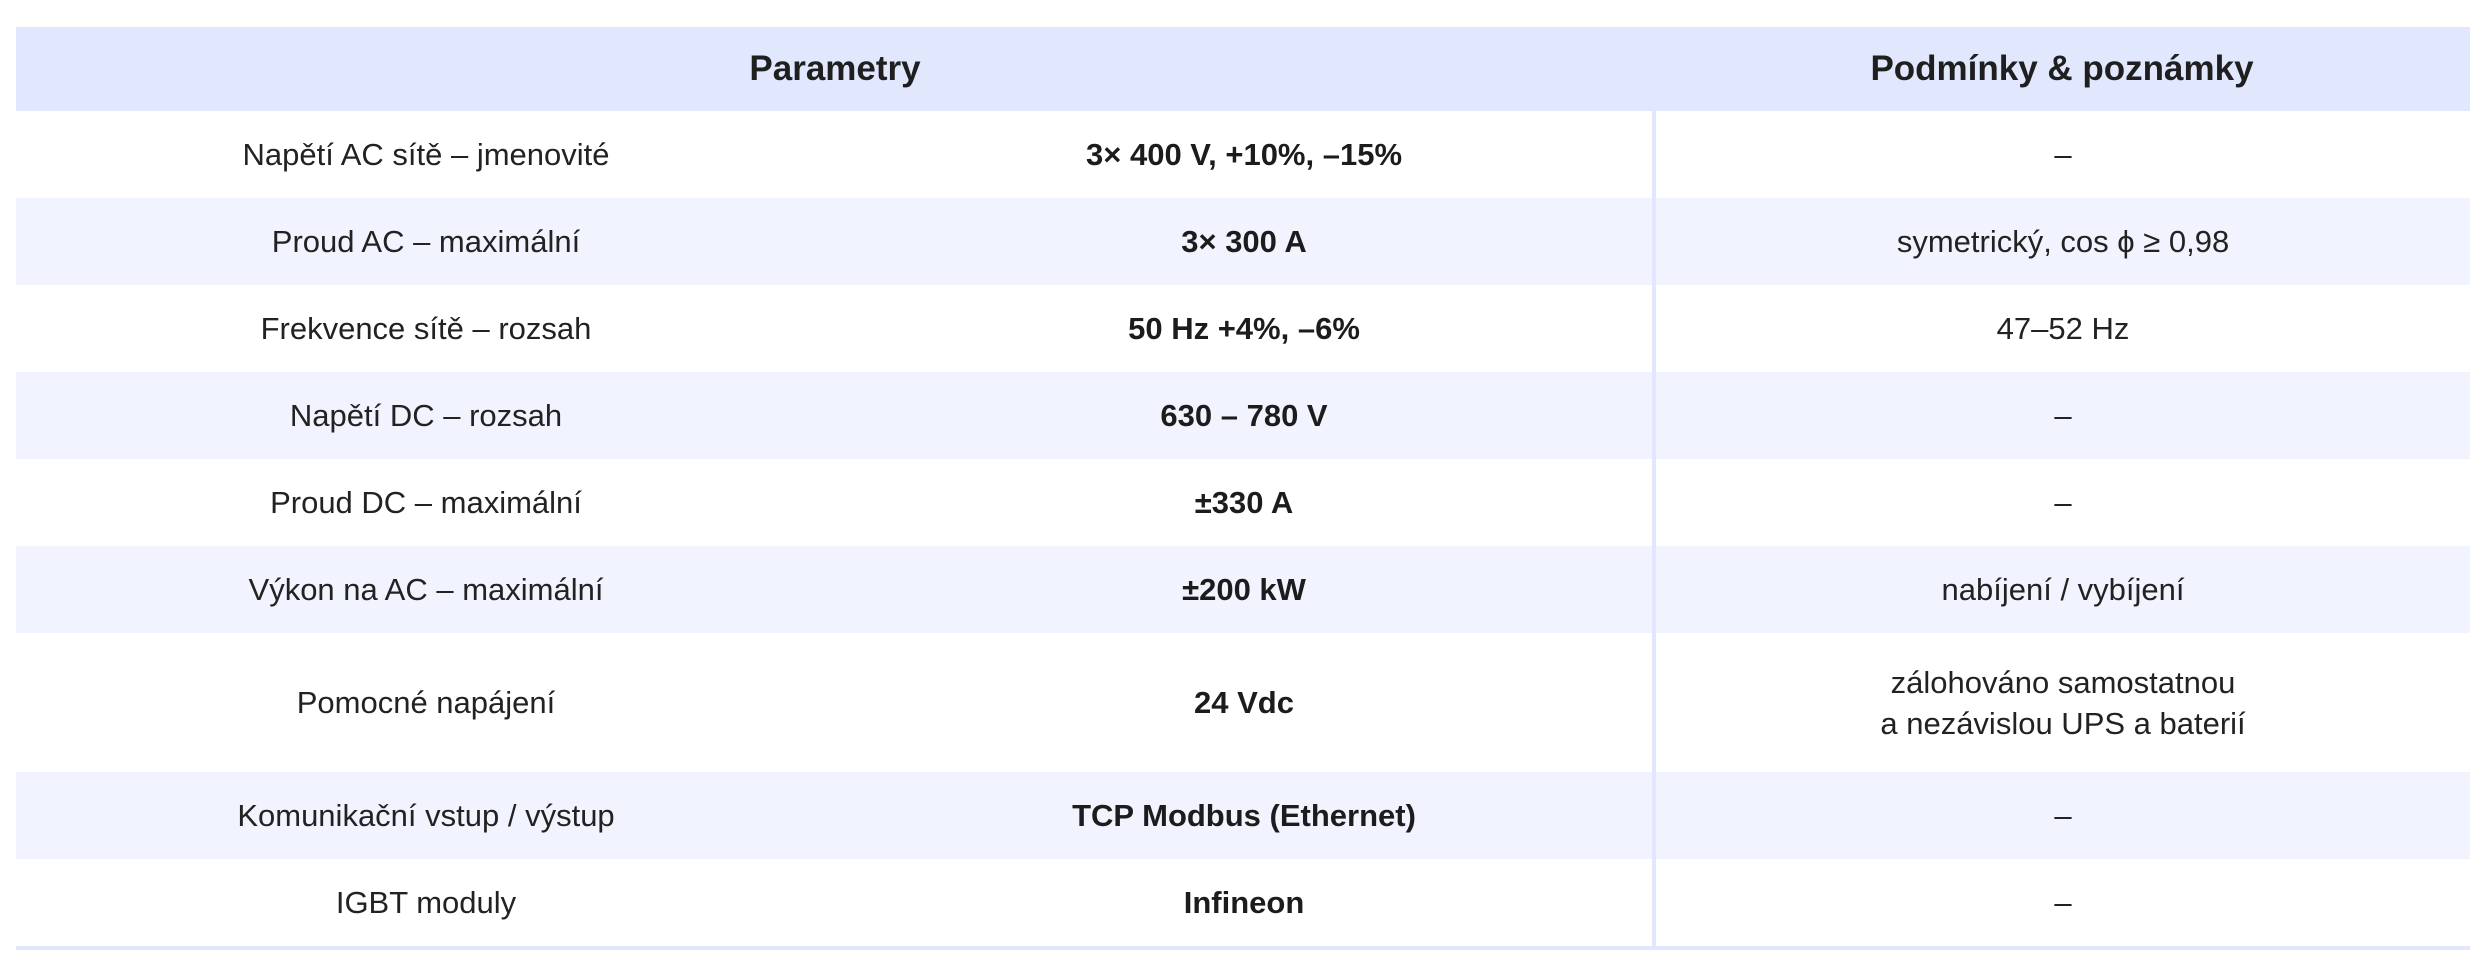 This screenshot has width=2482, height=956. Describe the element at coordinates (426, 702) in the screenshot. I see `parameter-cell: Pomocné napájení` at that location.